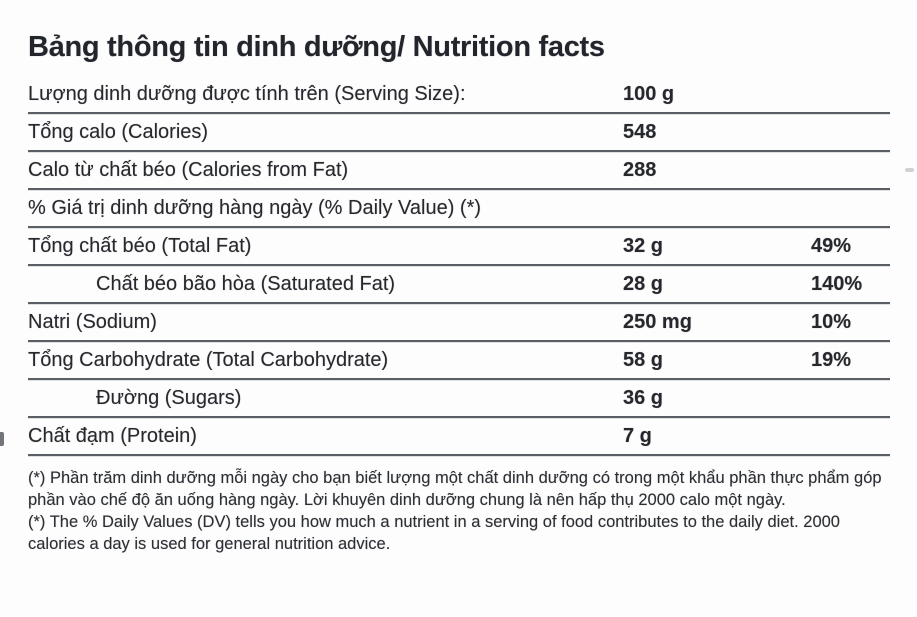  Describe the element at coordinates (643, 245) in the screenshot. I see `row-value: 32 g` at that location.